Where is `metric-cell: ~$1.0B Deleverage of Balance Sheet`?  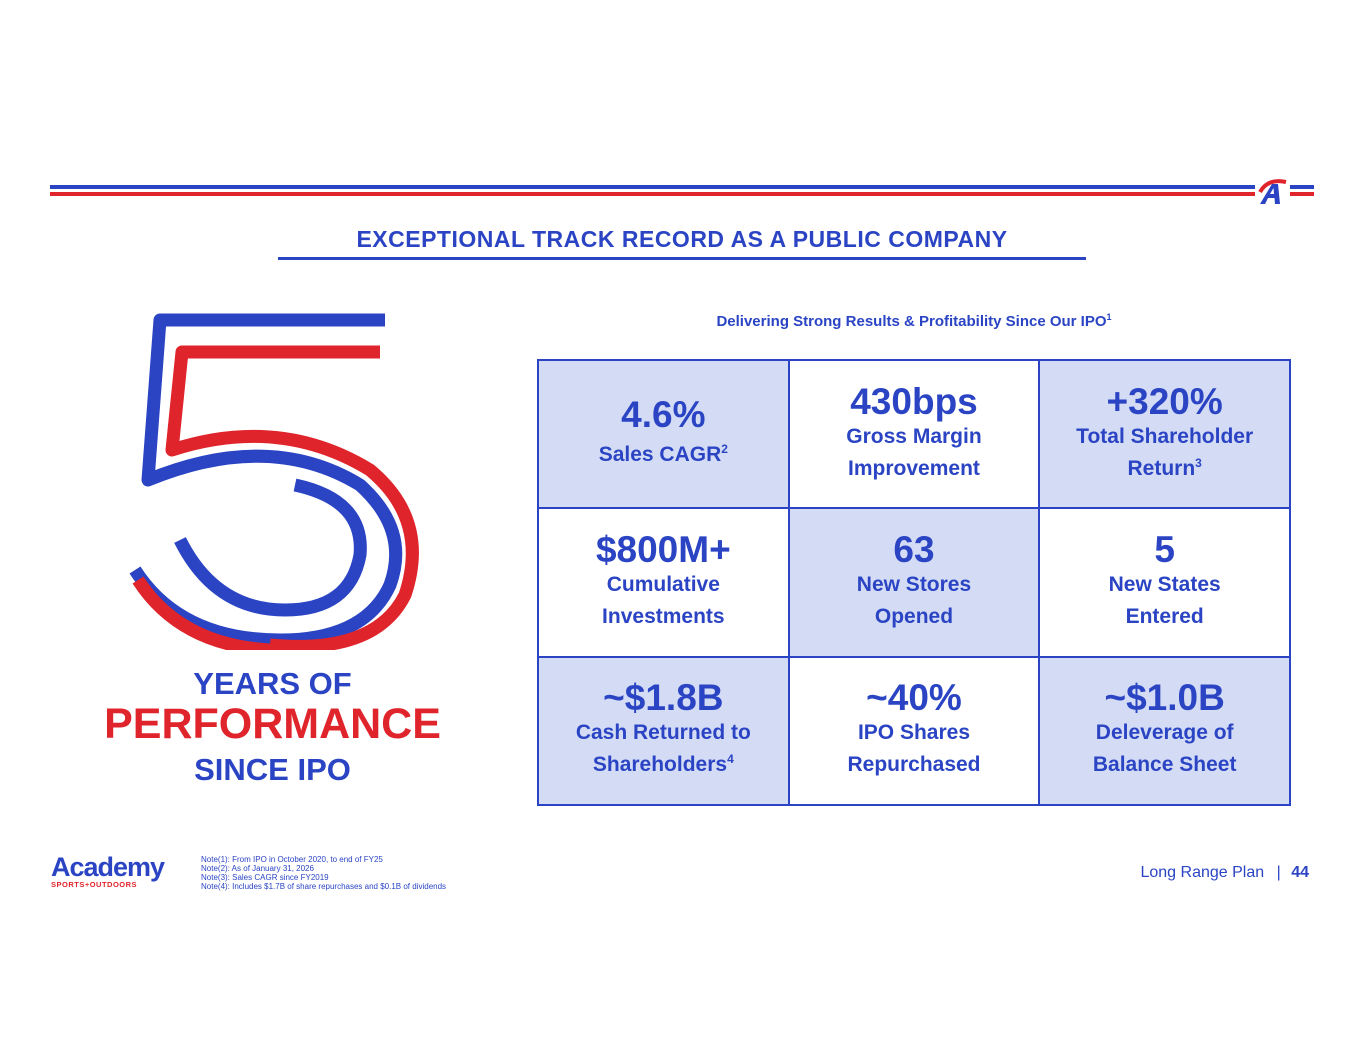
metric-cell: ~$1.0B Deleverage of Balance Sheet is located at coordinates (1164, 730).